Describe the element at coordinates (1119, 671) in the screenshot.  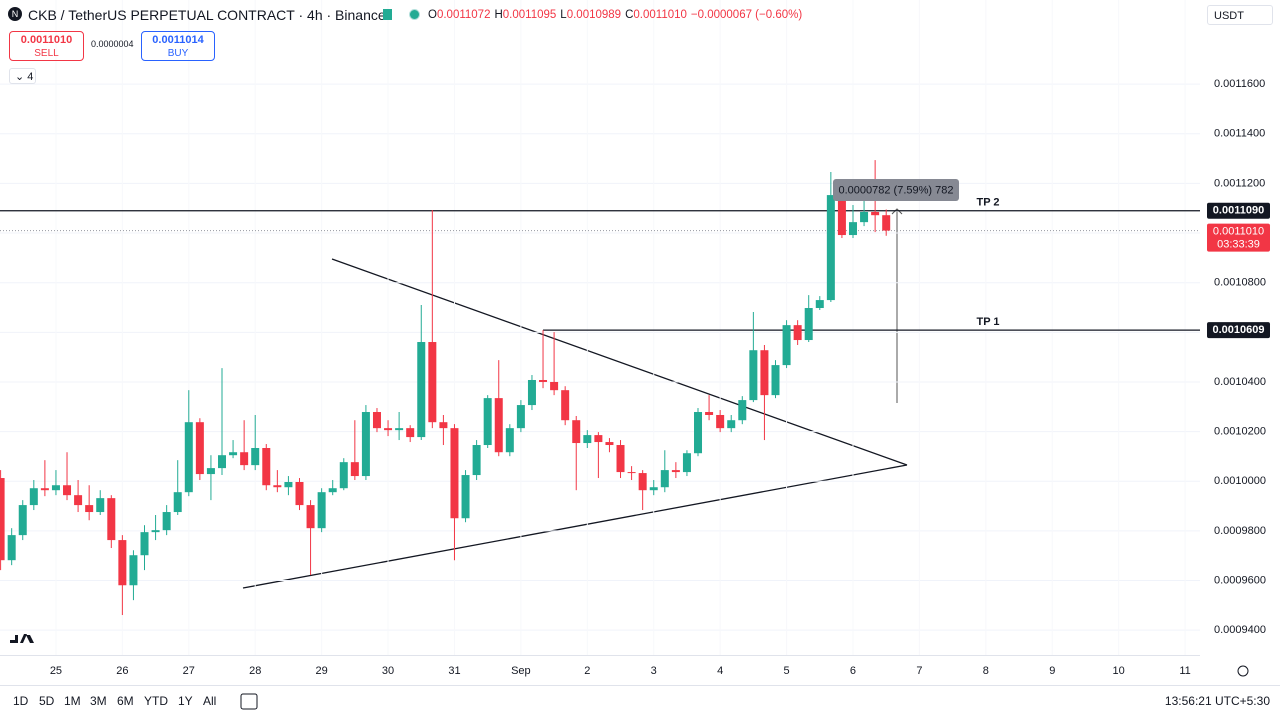
I see `x-tick-label: 10` at that location.